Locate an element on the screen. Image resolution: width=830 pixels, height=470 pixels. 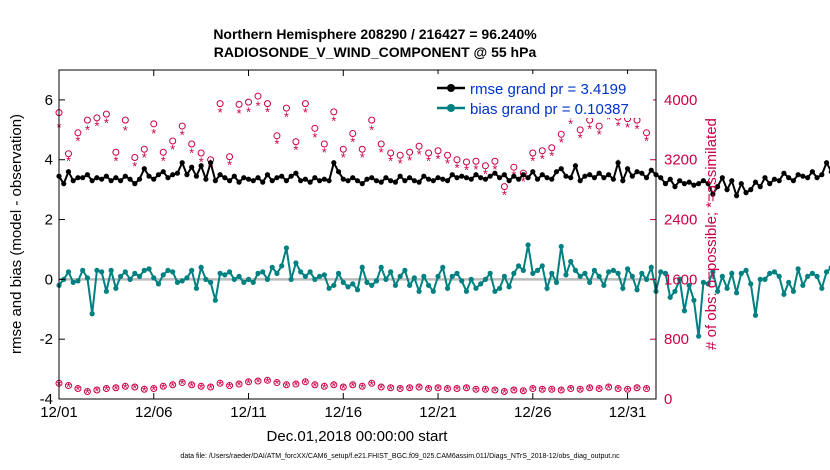
y-tick-label-right: 800 is located at coordinates (676, 339).